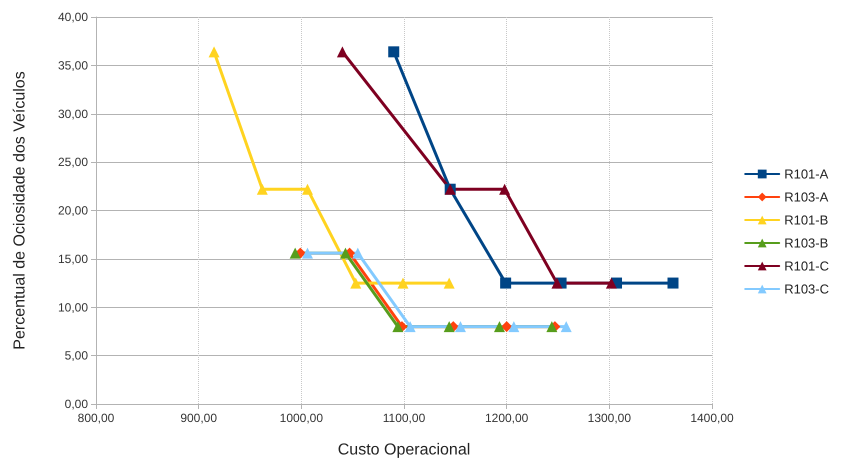 This screenshot has height=463, width=842. What do you see at coordinates (806, 289) in the screenshot?
I see `legend-label: R103-C` at bounding box center [806, 289].